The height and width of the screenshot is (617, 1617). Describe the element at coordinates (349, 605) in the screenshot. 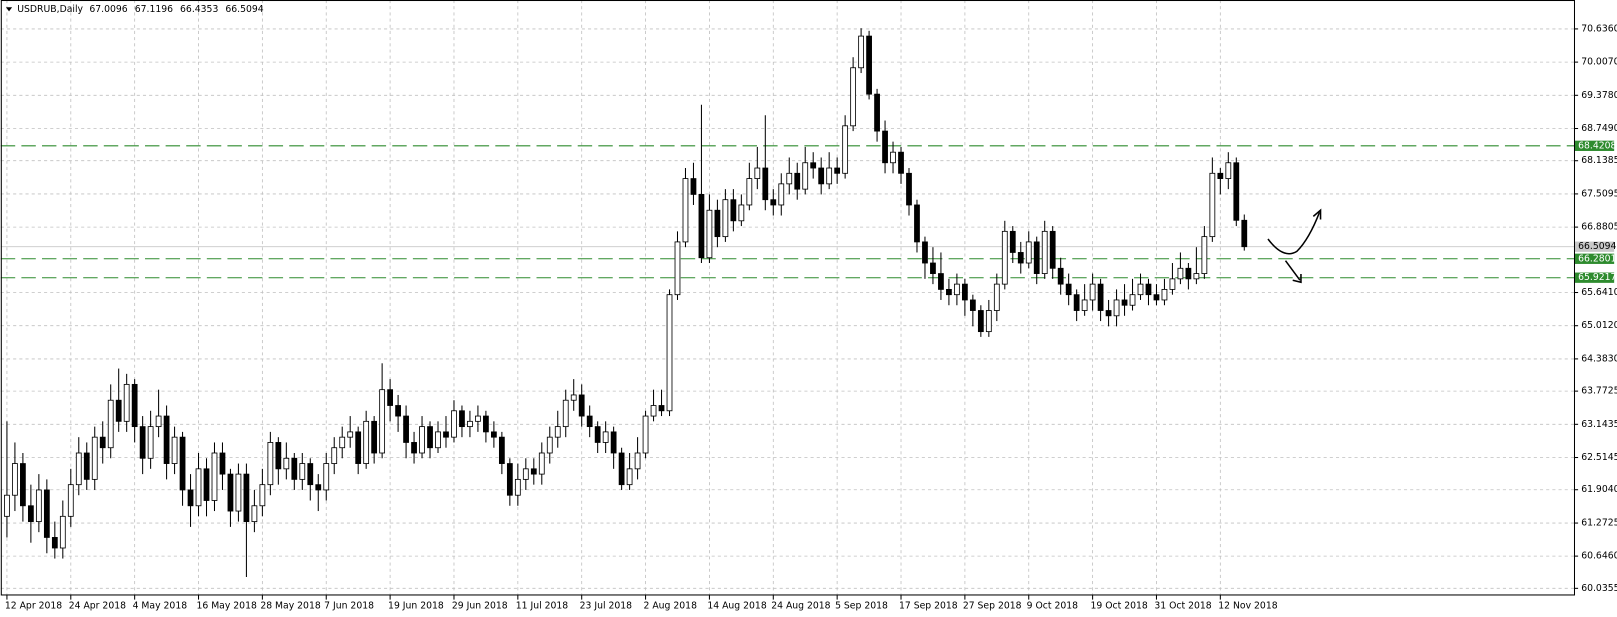

I see `x-tick-label: 7 Jun 2018` at that location.